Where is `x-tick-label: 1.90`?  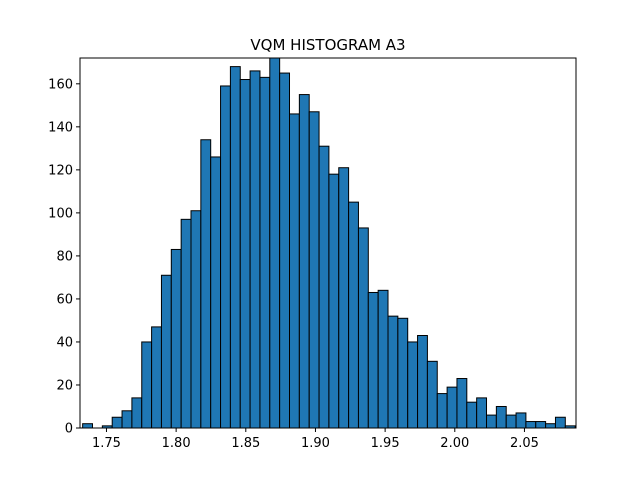
x-tick-label: 1.90 is located at coordinates (315, 443).